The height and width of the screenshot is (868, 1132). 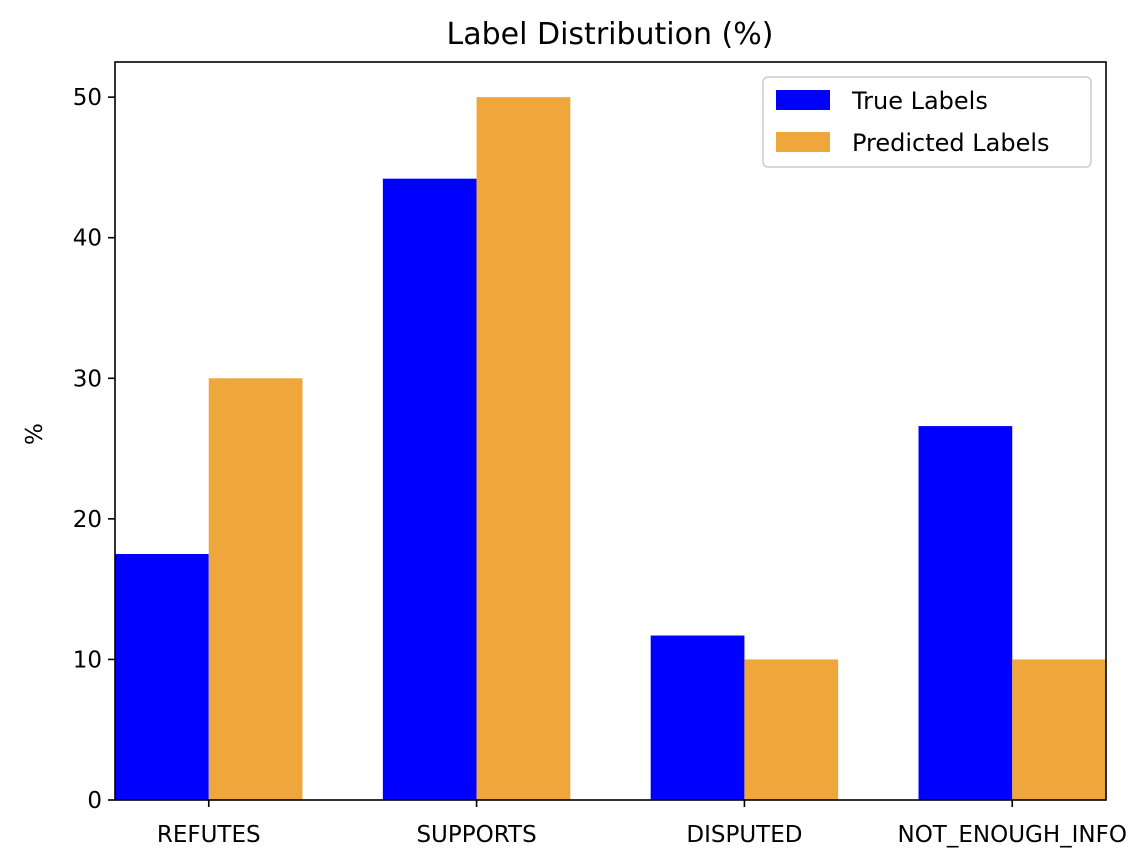 I want to click on legend-swatch-predicted-labels, so click(x=803, y=142).